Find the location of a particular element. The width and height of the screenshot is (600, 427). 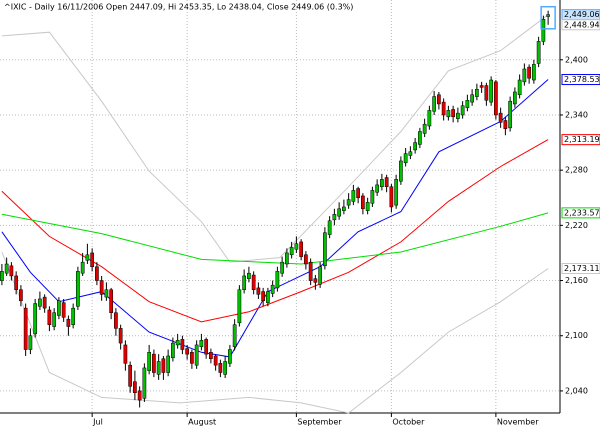

x-tick-label: November is located at coordinates (518, 422).